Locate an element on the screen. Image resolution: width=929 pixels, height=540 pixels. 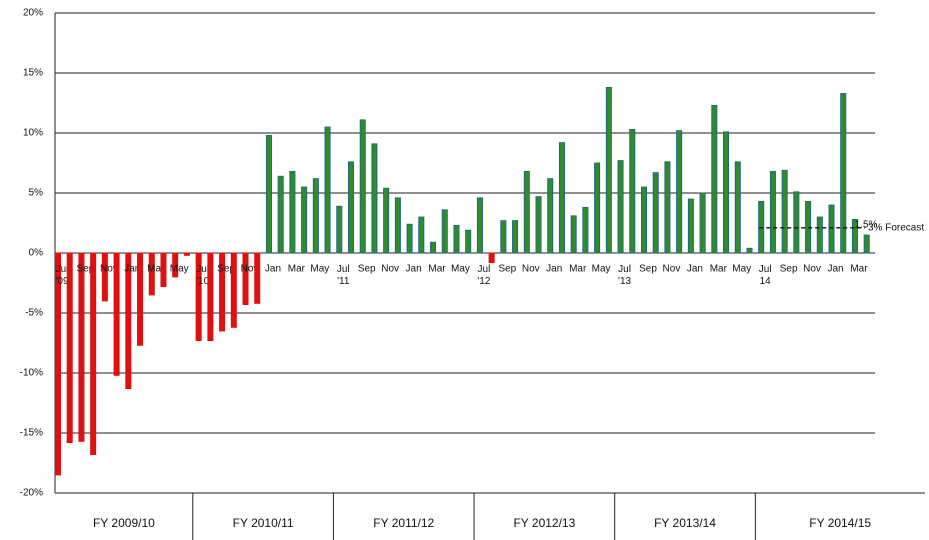
fy-label: FY 2010/11 is located at coordinates (263, 523).